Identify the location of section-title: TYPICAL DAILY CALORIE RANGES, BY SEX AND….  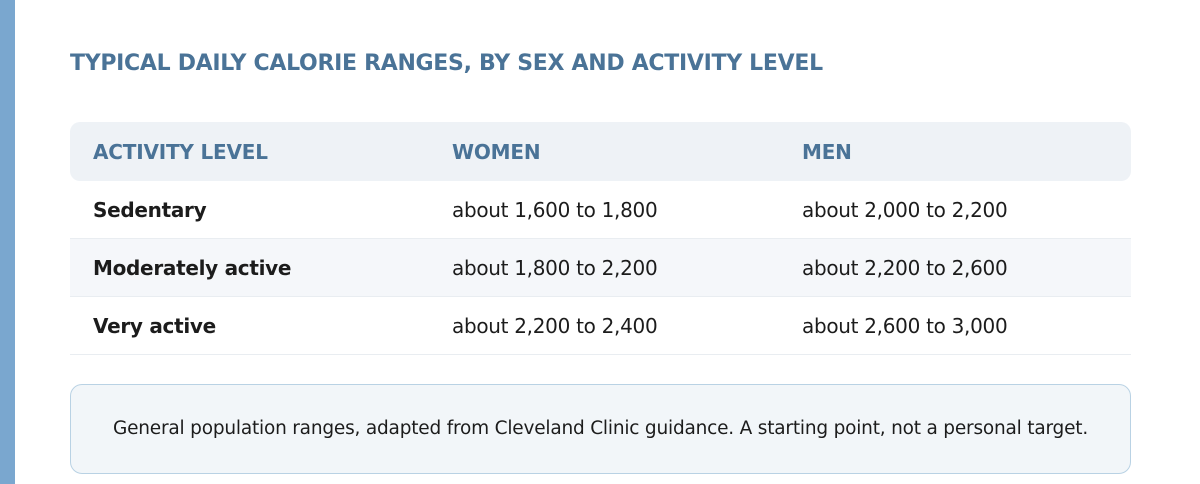
(446, 63).